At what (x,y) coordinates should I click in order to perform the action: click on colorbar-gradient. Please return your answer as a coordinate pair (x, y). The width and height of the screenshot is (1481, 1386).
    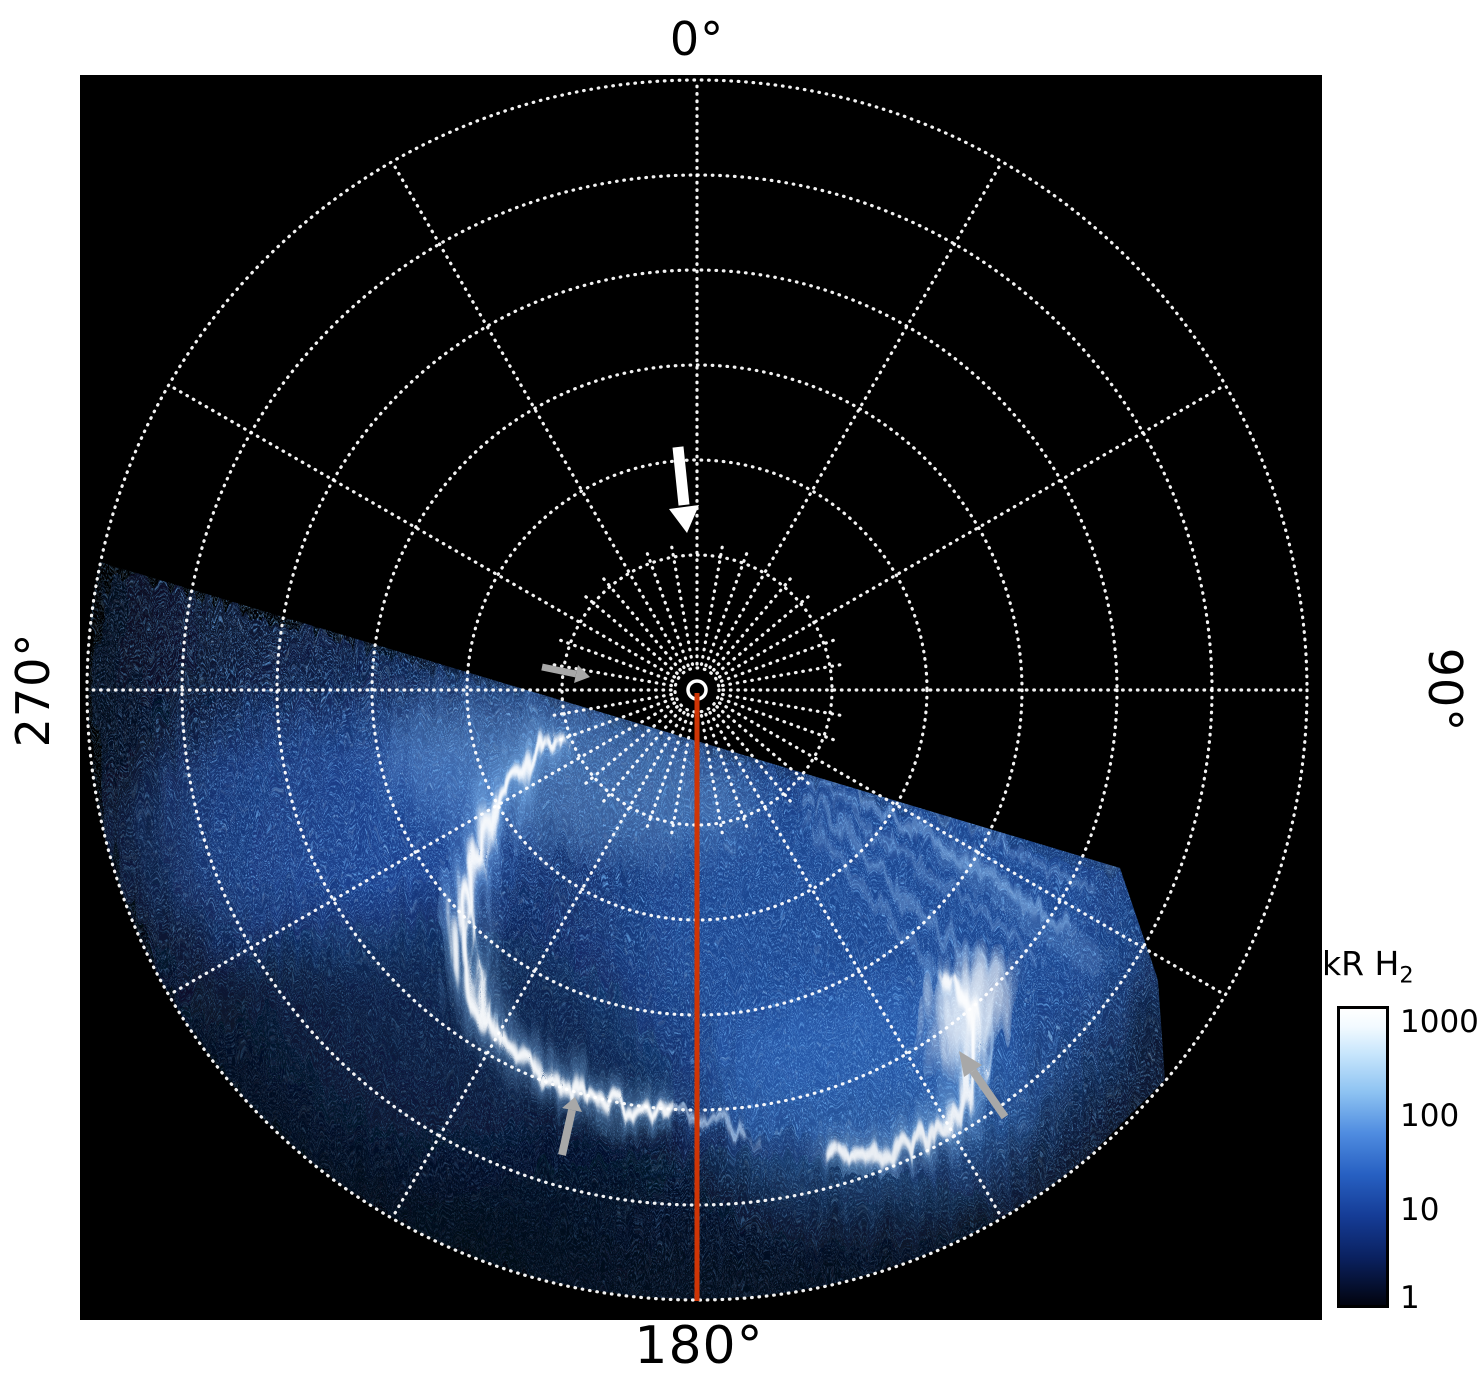
    Looking at the image, I should click on (1363, 1157).